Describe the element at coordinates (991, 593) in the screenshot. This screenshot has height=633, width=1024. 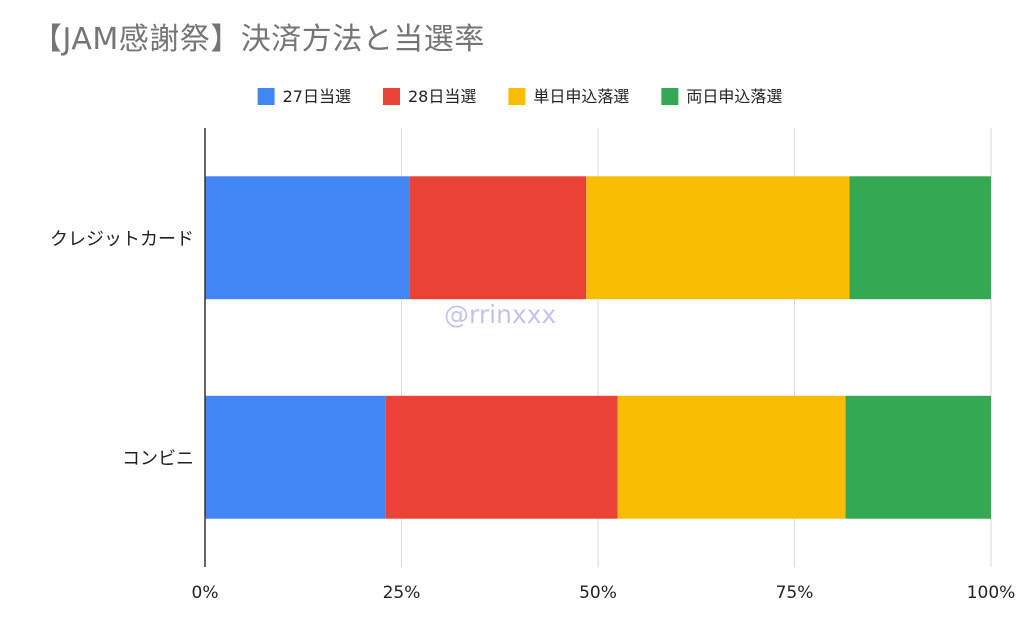
I see `x-tick-label: 100%` at that location.